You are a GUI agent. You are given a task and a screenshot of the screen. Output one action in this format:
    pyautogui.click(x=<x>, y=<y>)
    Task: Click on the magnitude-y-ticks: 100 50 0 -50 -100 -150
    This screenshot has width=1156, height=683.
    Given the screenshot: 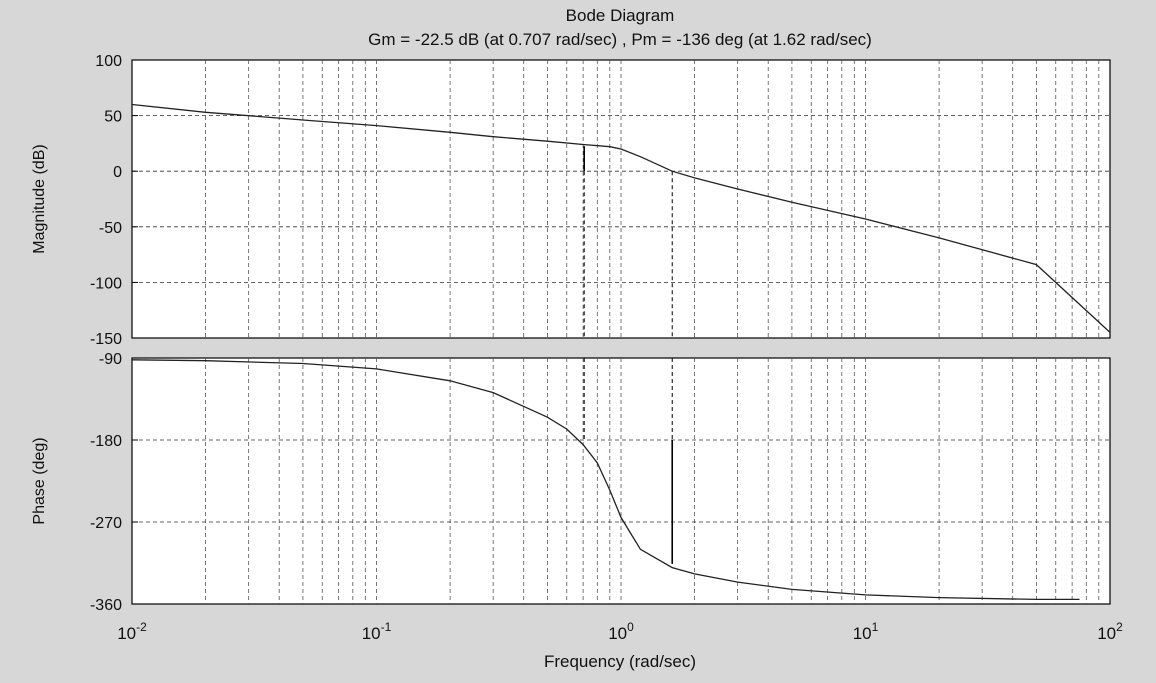 What is the action you would take?
    pyautogui.click(x=114, y=200)
    